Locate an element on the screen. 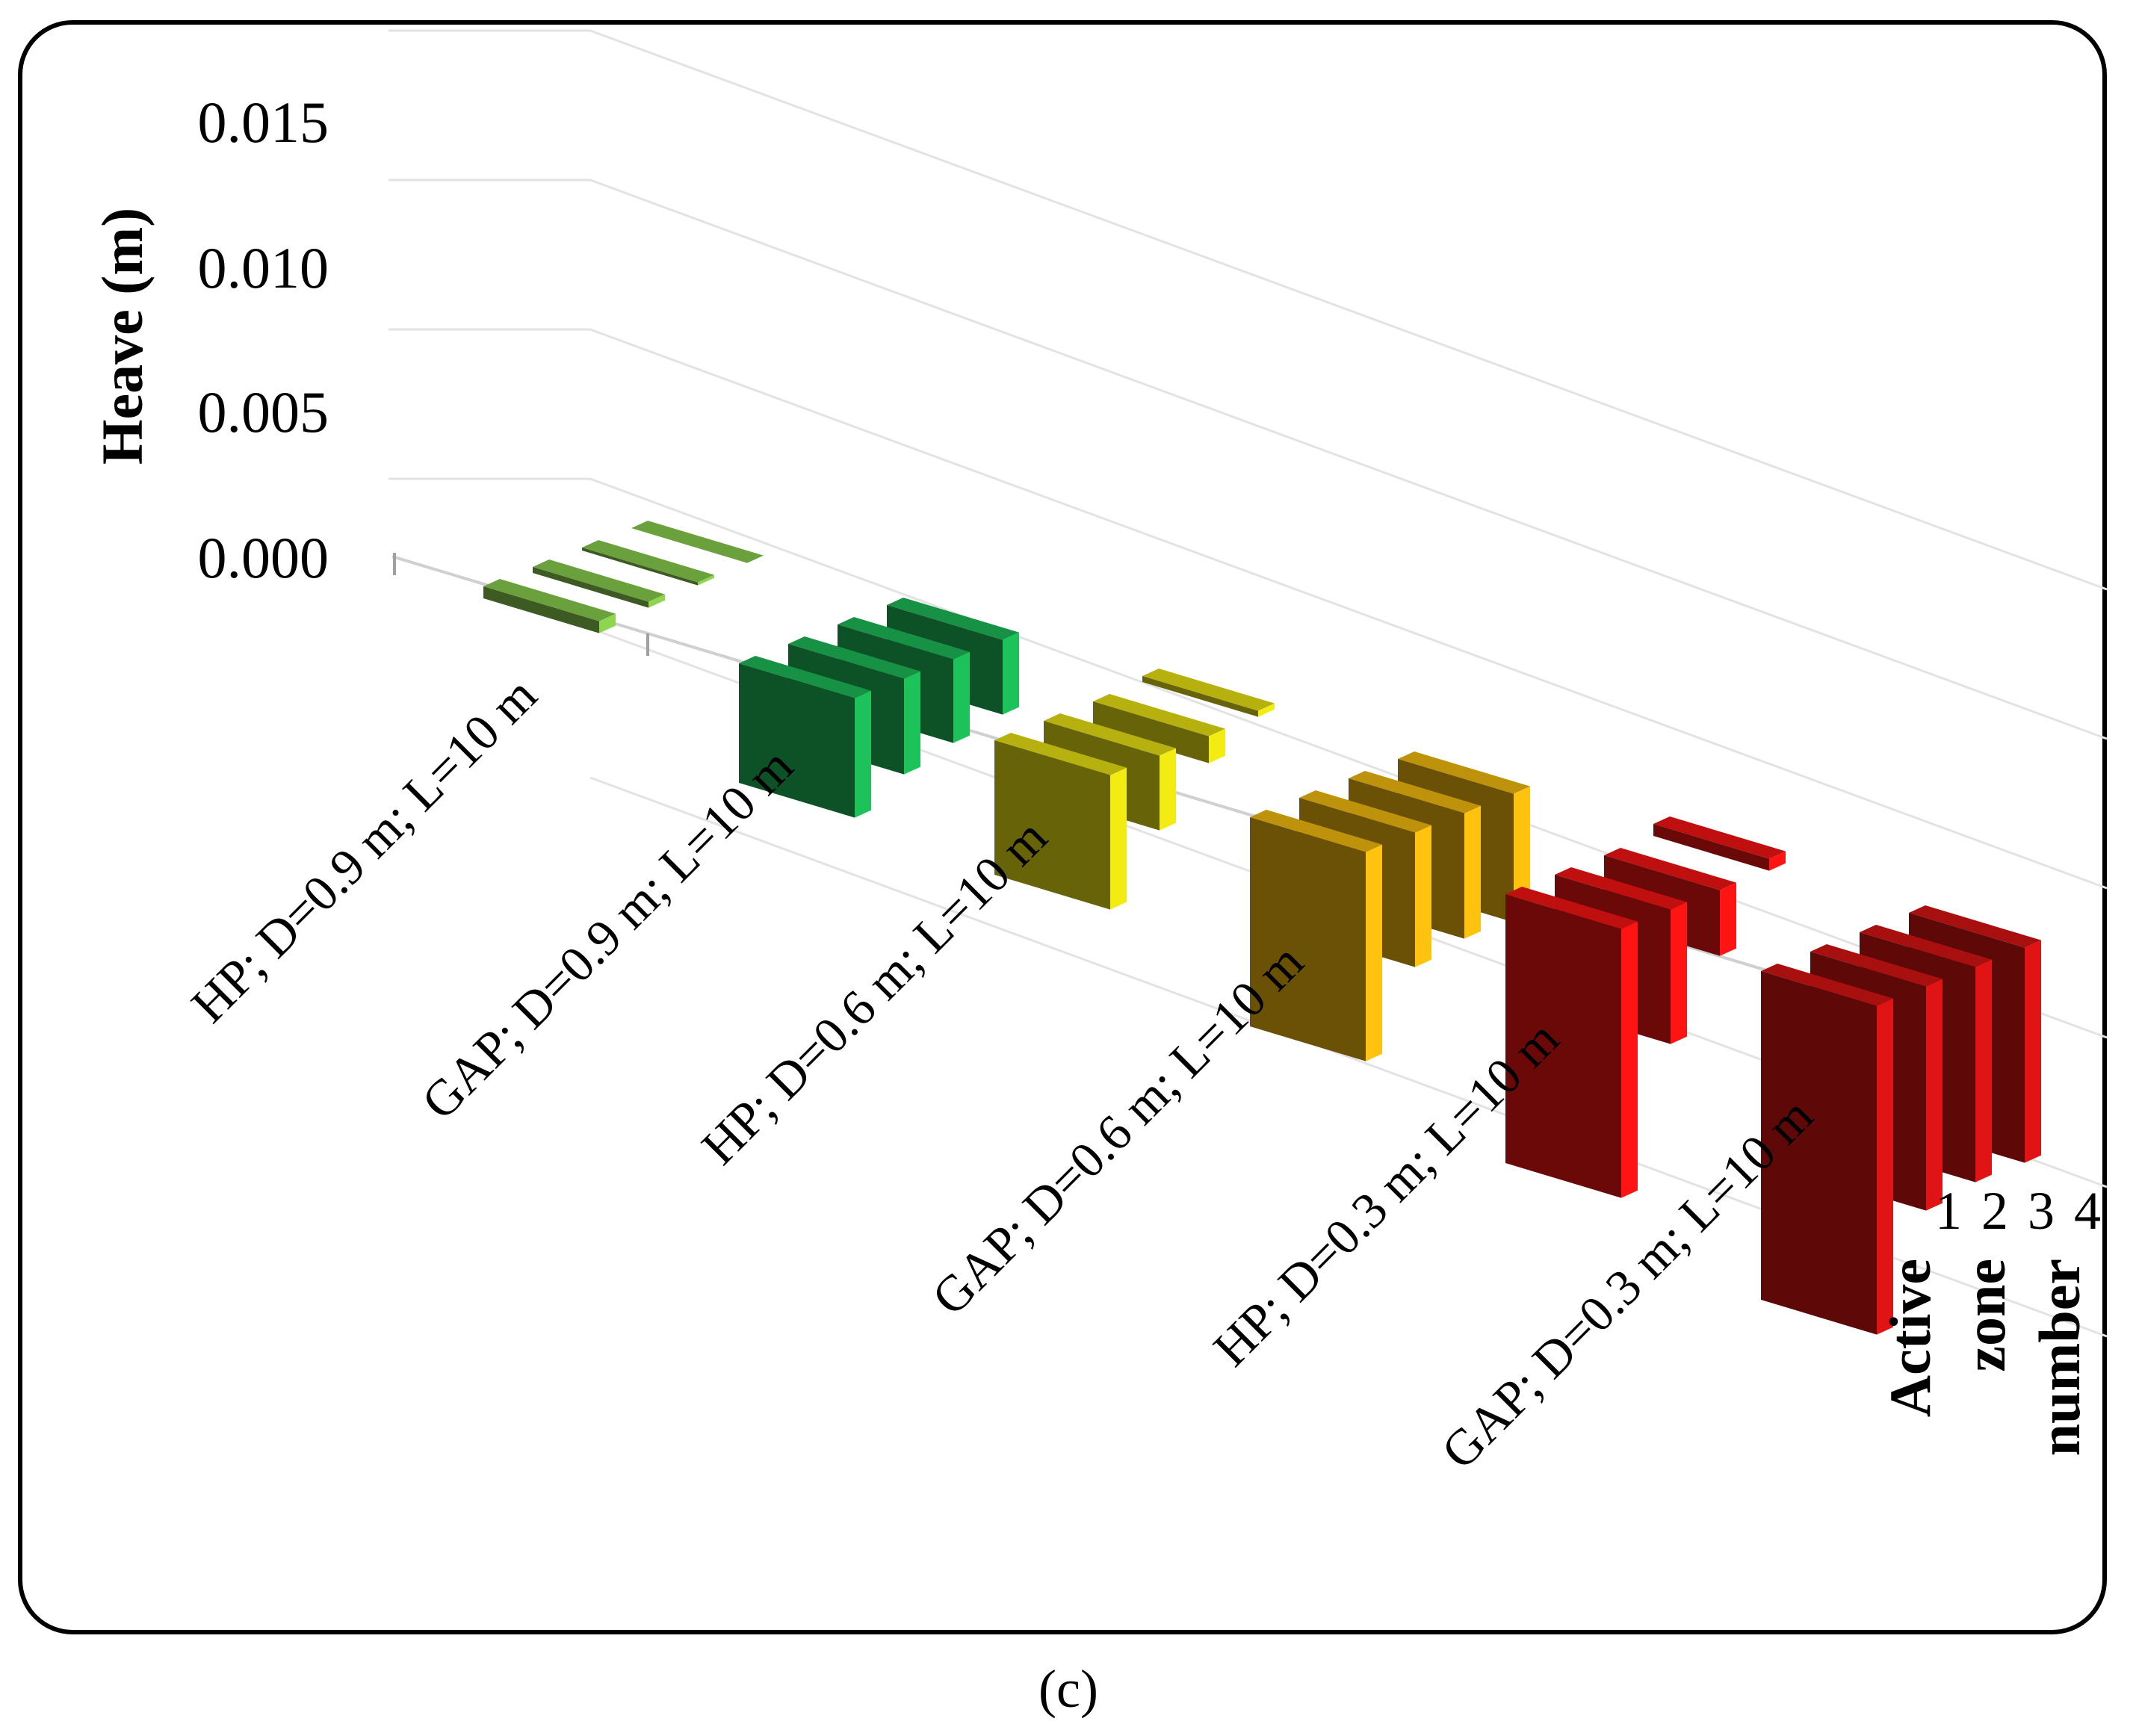 The width and height of the screenshot is (2136, 1736). figure-label: (c) is located at coordinates (1068, 1689).